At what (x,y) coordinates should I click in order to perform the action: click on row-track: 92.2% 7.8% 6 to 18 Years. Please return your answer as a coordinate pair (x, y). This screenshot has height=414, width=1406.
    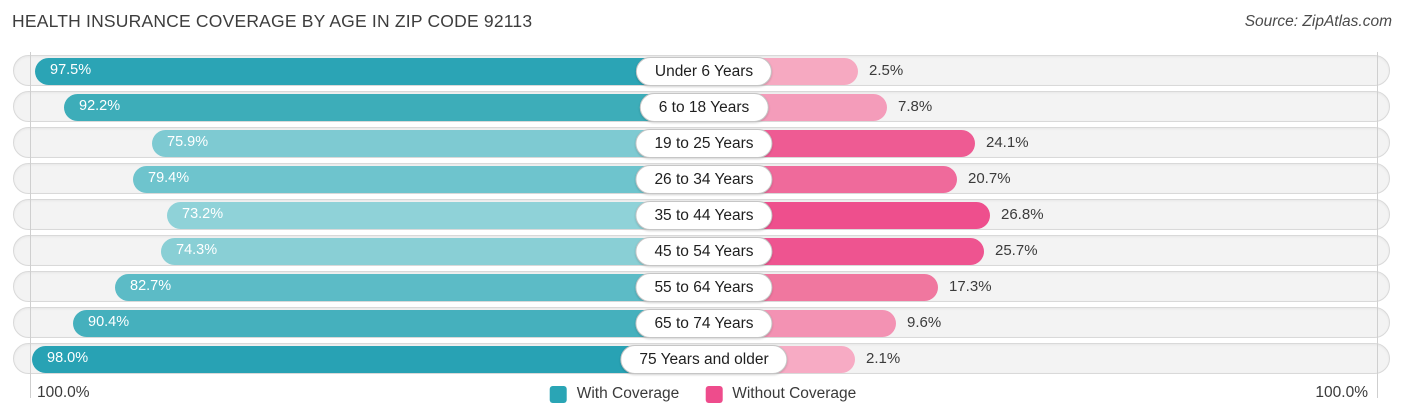
    Looking at the image, I should click on (701, 106).